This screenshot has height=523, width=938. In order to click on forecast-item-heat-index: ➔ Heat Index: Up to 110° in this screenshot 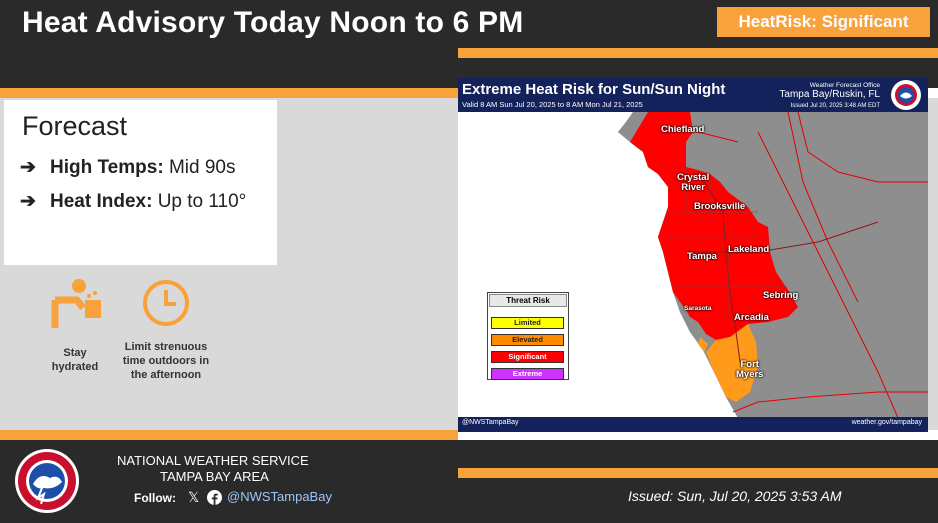, I will do `click(133, 201)`.